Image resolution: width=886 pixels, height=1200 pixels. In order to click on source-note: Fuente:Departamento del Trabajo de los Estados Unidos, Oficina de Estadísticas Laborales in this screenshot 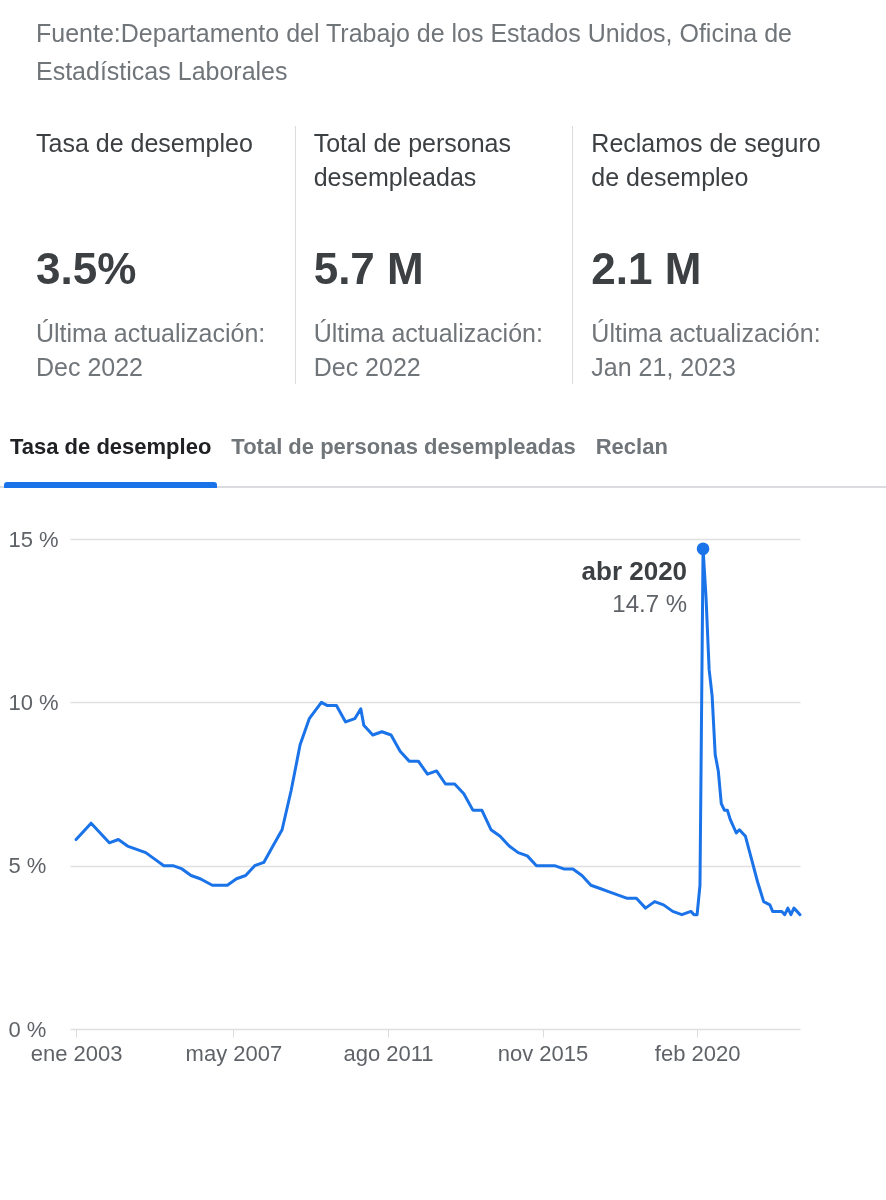, I will do `click(414, 52)`.